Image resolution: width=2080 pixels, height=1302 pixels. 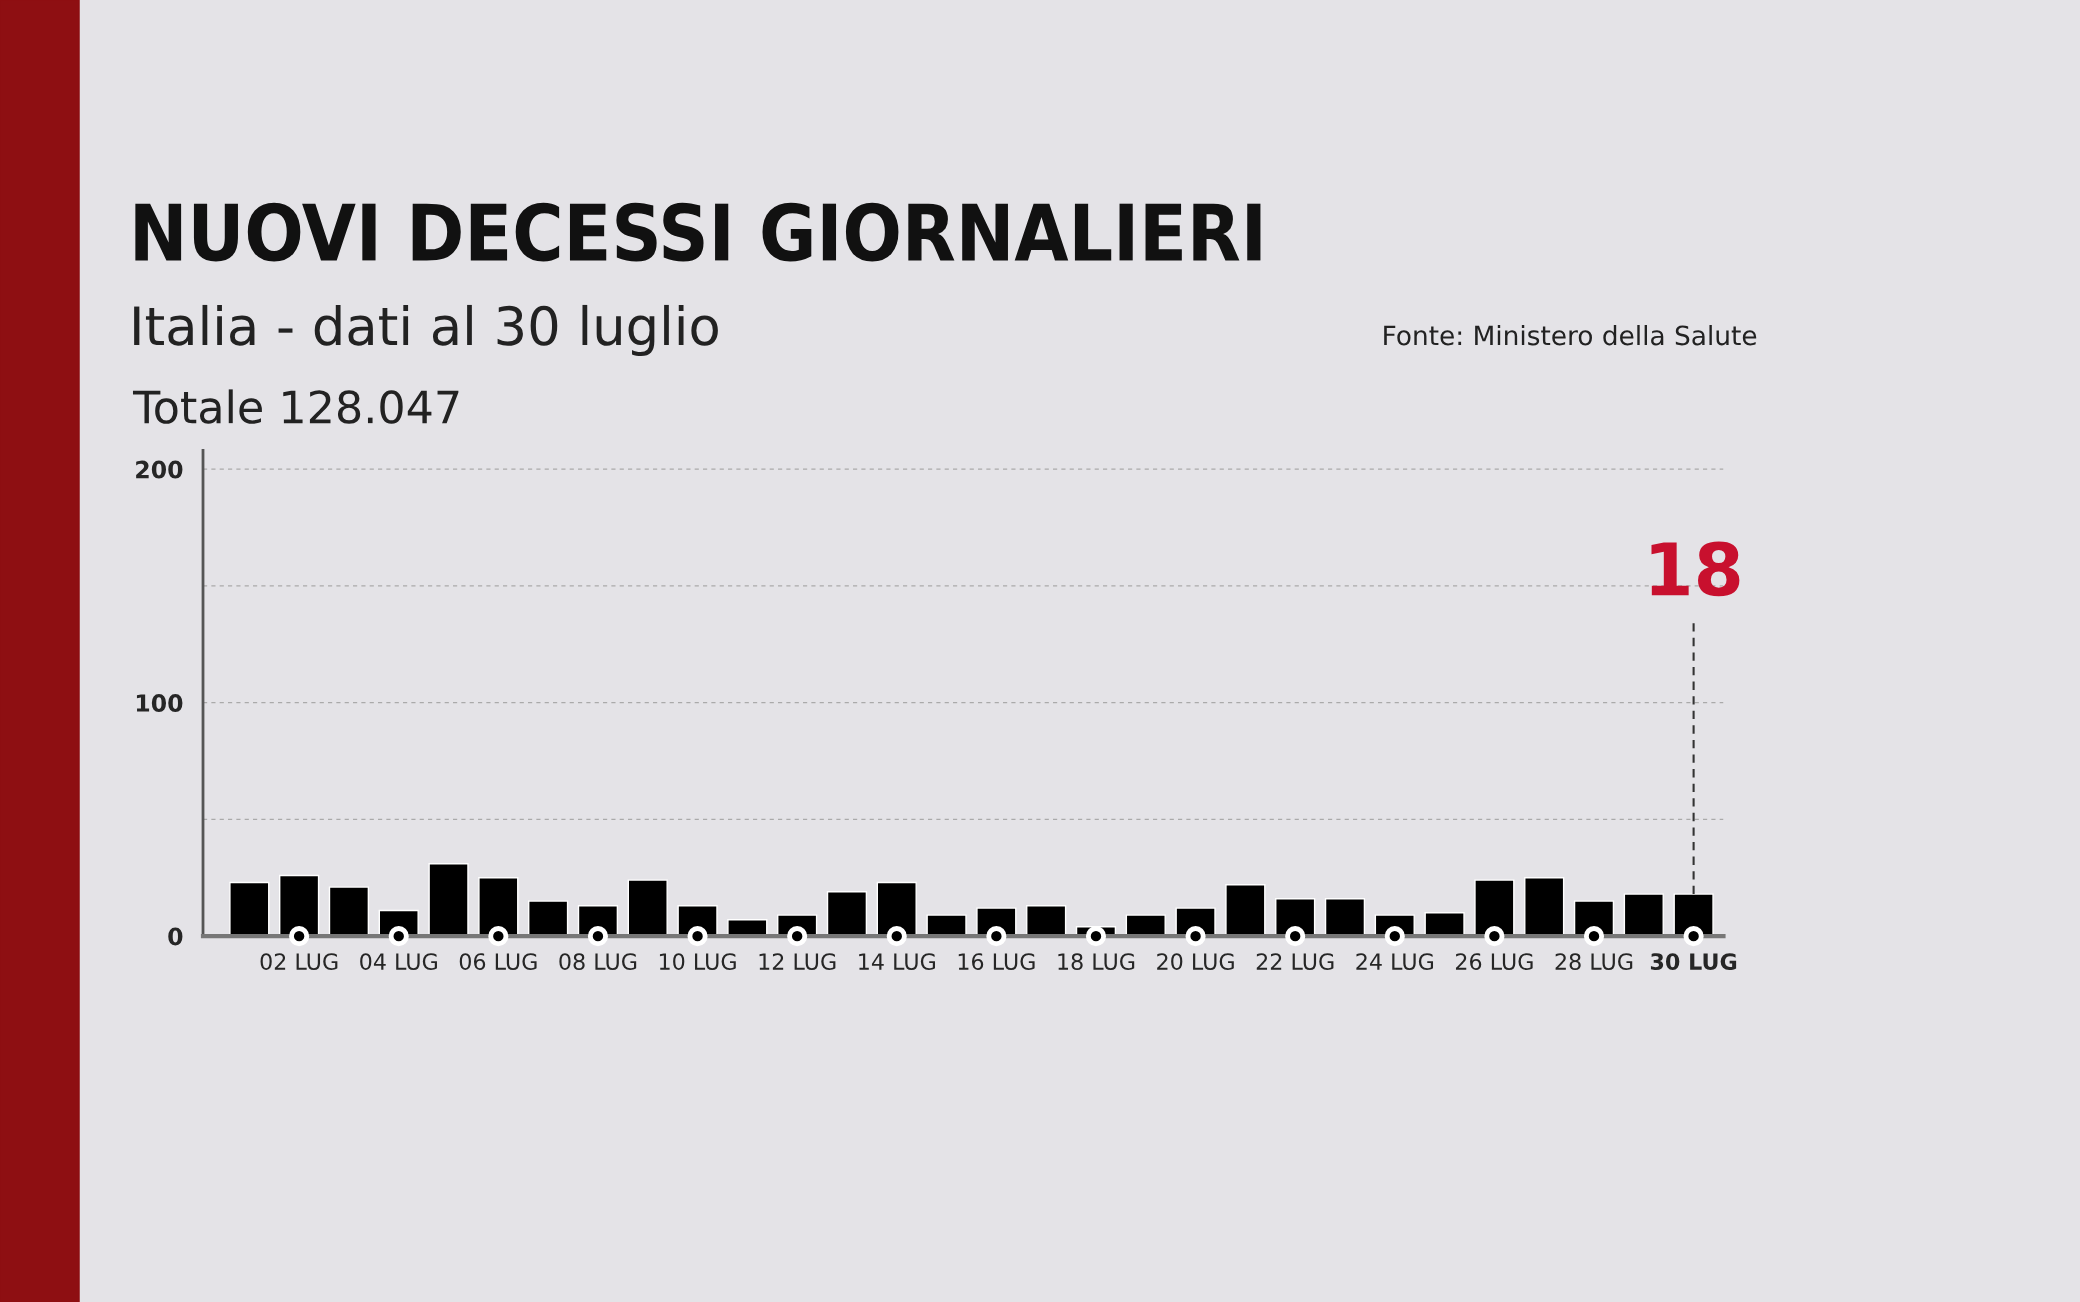 What do you see at coordinates (1295, 962) in the screenshot?
I see `x-tick-label: 22 LUG` at bounding box center [1295, 962].